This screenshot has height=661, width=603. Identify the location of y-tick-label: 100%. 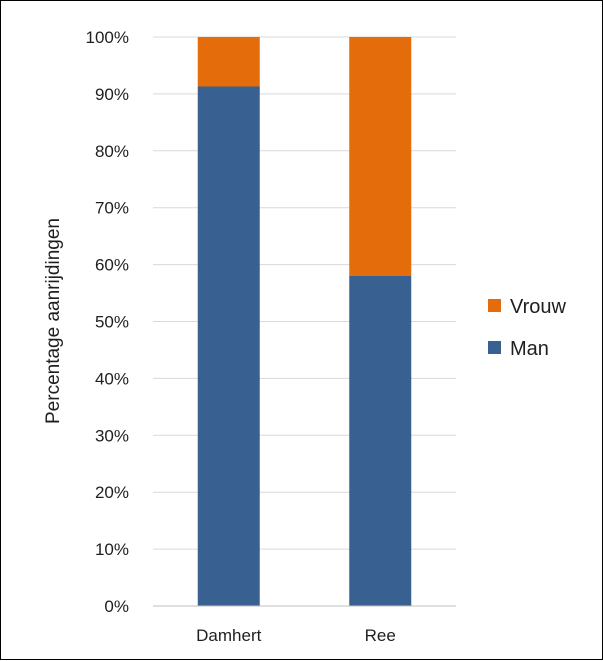
(107, 37).